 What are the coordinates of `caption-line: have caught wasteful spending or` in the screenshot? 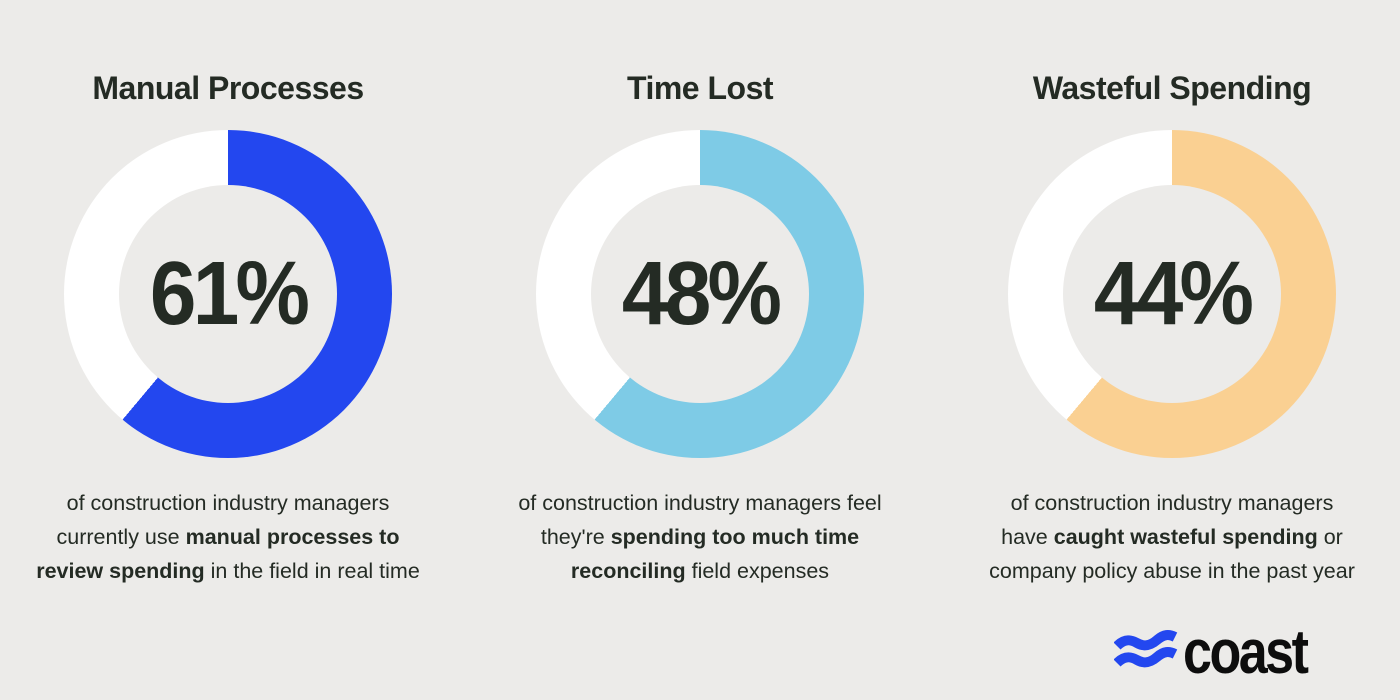 It's located at (1172, 537).